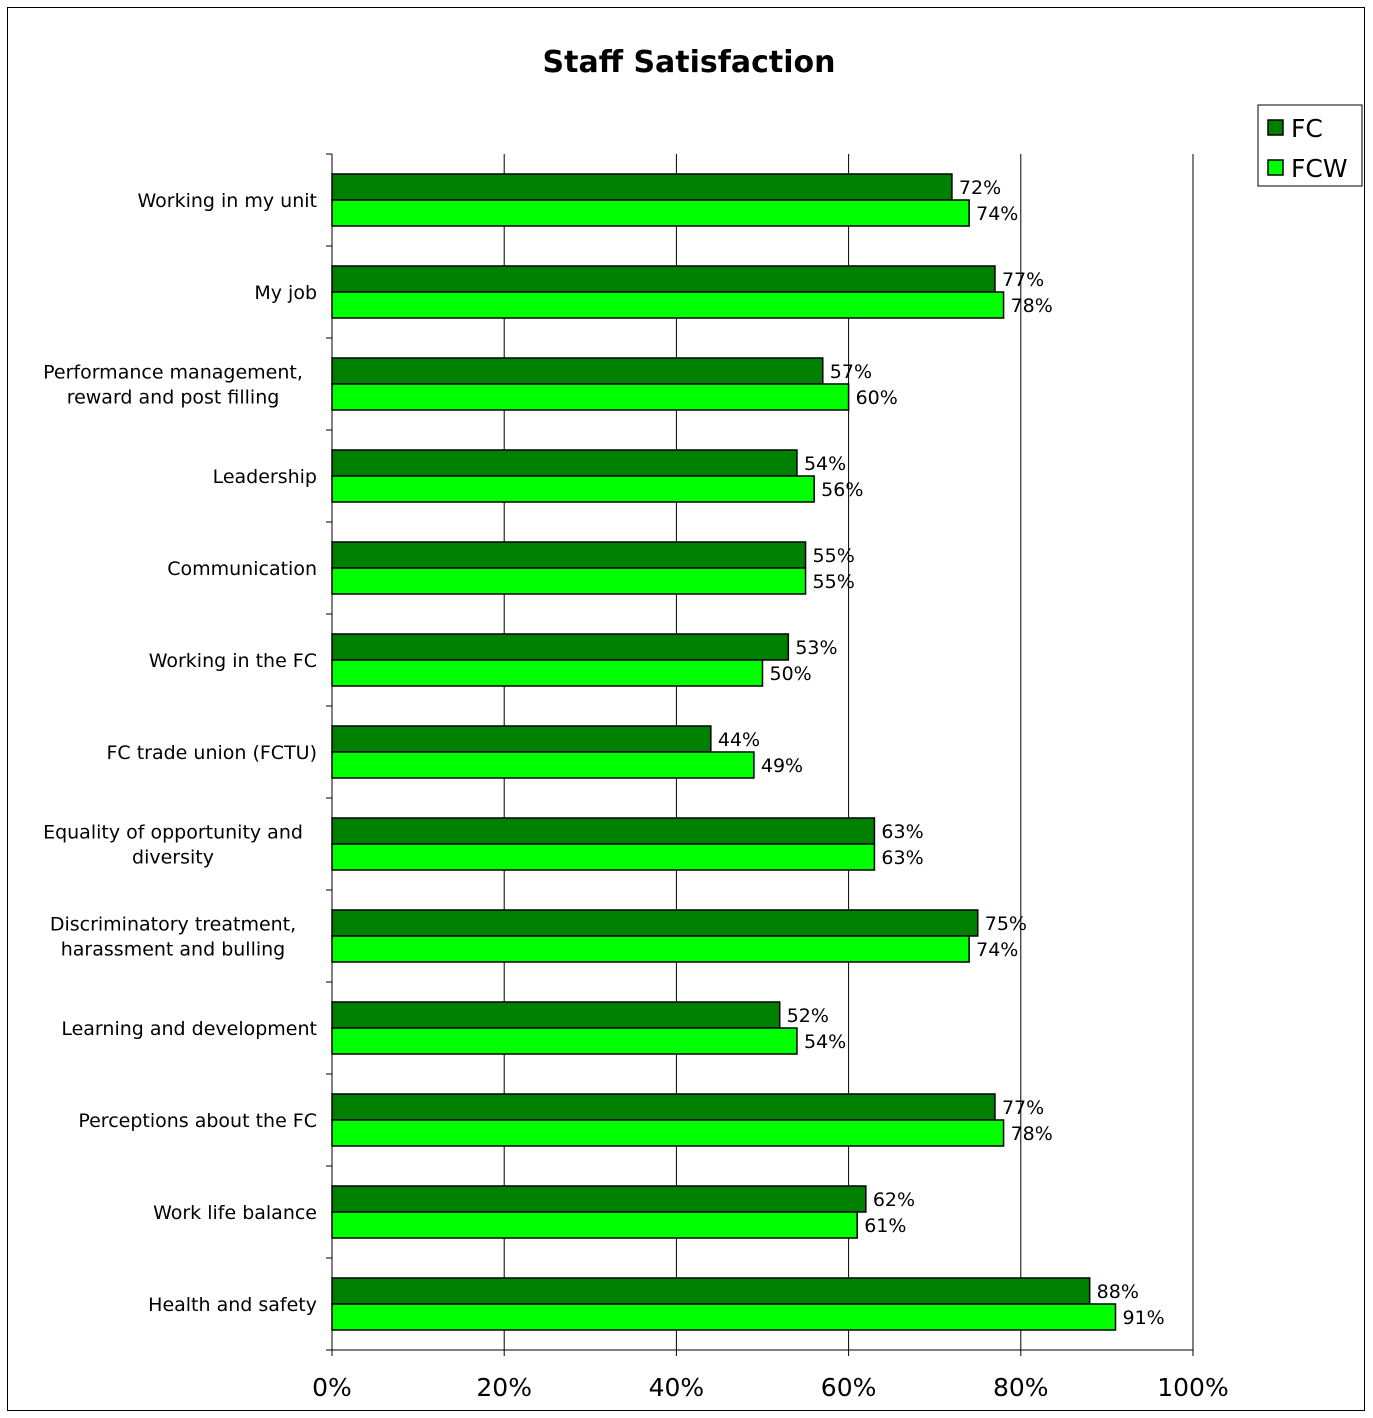  Describe the element at coordinates (197, 1121) in the screenshot. I see `category-label: Perceptions about the FC` at that location.